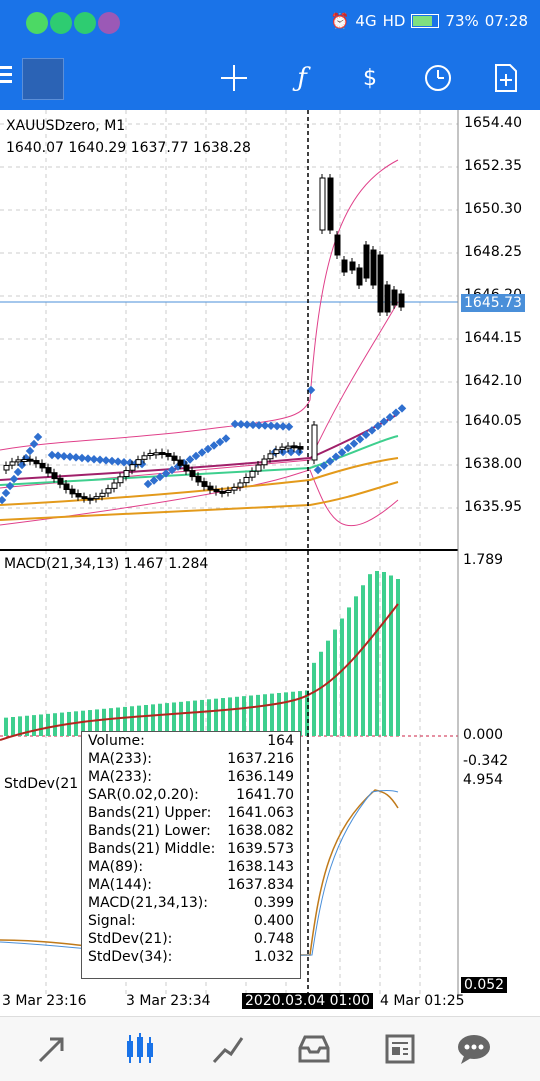  What do you see at coordinates (273, 939) in the screenshot?
I see `tooltip-value: 0.748` at bounding box center [273, 939].